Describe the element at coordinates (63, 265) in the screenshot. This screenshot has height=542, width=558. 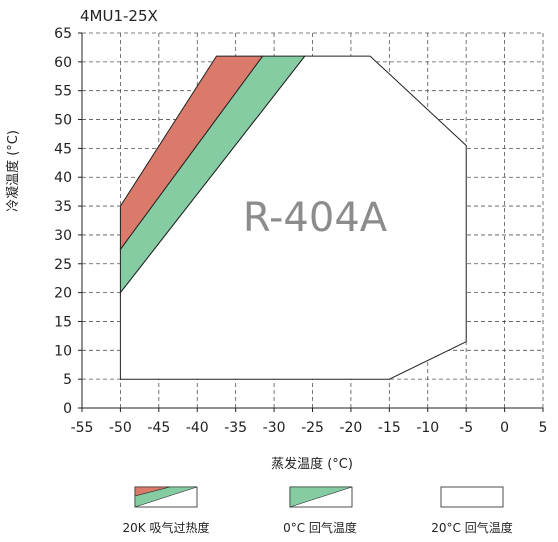
I see `y-tick-label: 25` at that location.